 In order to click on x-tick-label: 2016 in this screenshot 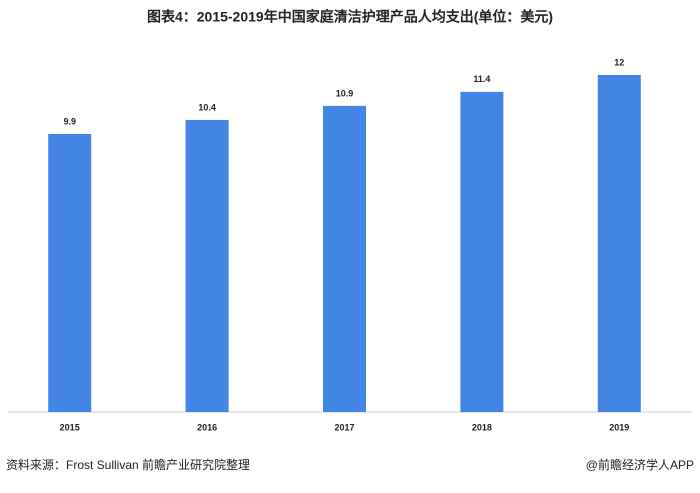, I will do `click(207, 427)`.